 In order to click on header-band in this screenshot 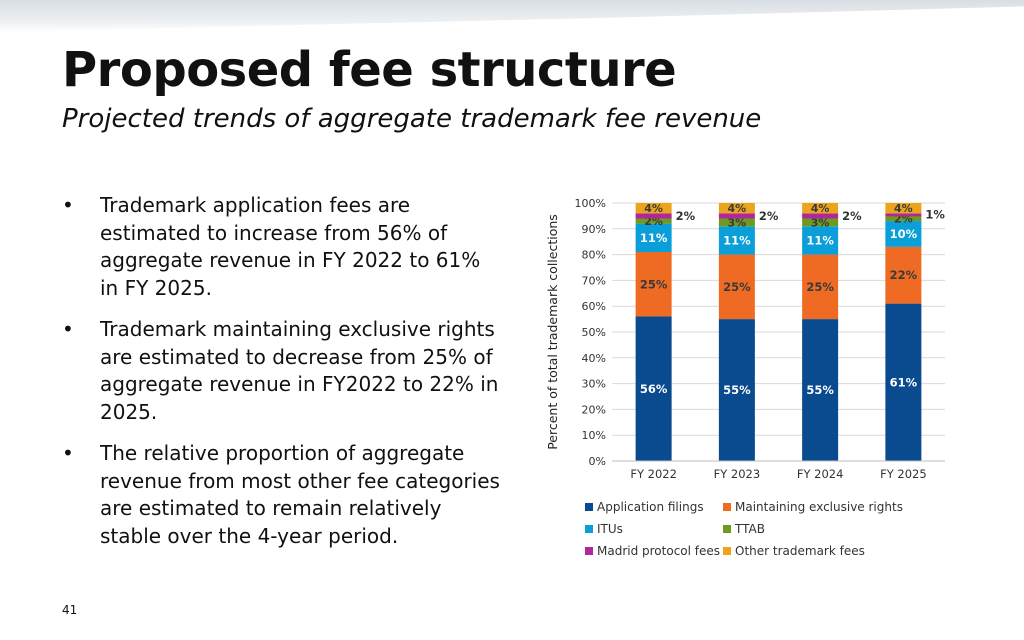, I will do `click(512, 16)`.